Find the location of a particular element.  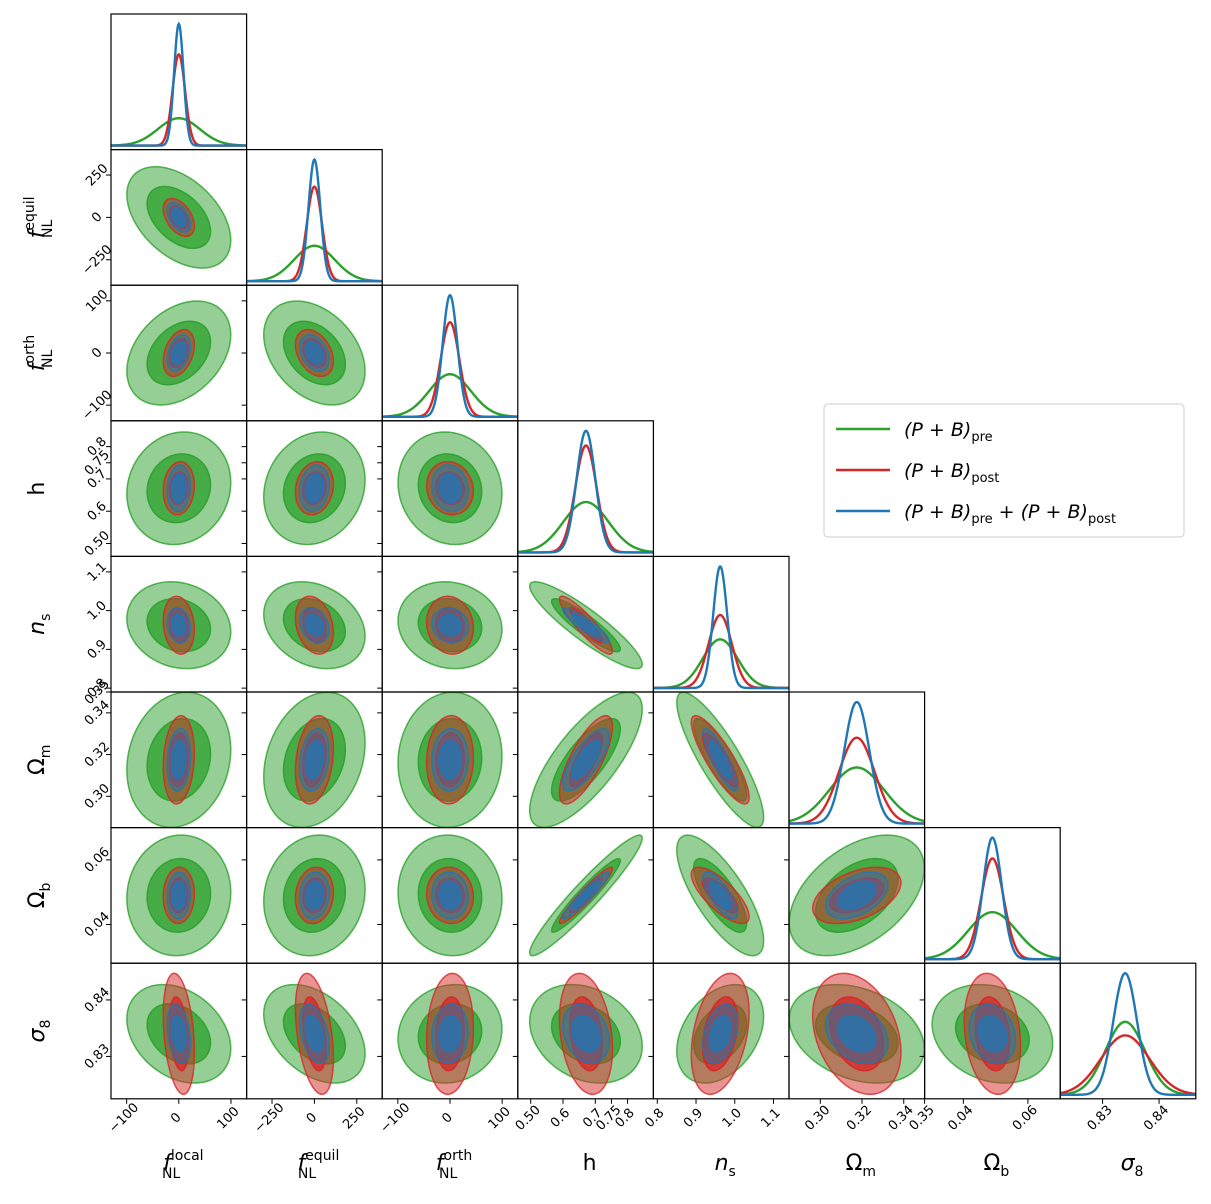

panel-h-vs-fnl_orth is located at coordinates (448, 488).